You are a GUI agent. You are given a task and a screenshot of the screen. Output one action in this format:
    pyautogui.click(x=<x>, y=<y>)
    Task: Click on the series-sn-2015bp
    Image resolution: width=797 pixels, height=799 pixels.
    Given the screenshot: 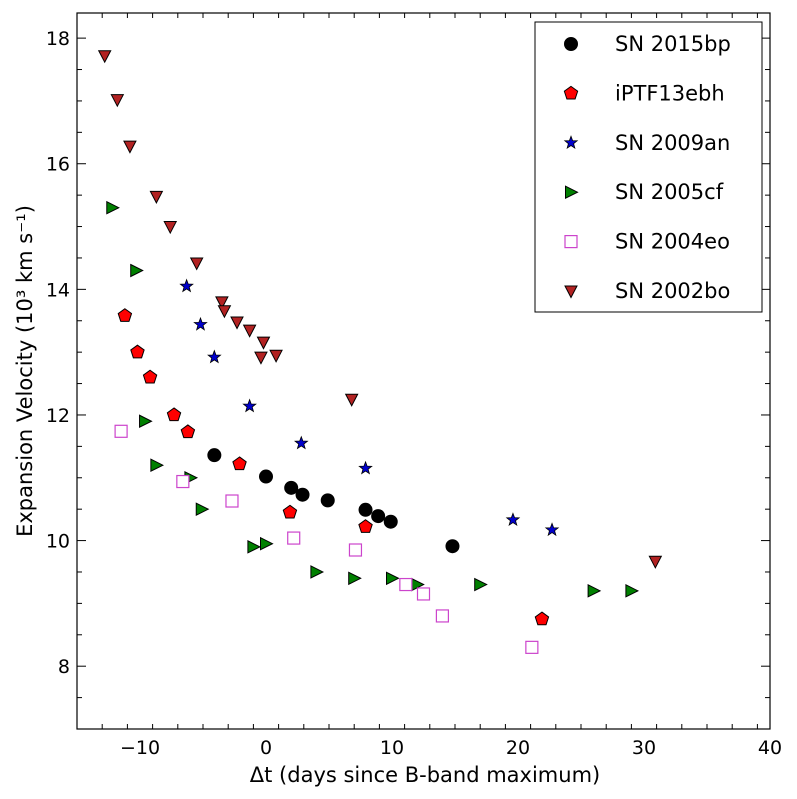 What is the action you would take?
    pyautogui.click(x=333, y=501)
    